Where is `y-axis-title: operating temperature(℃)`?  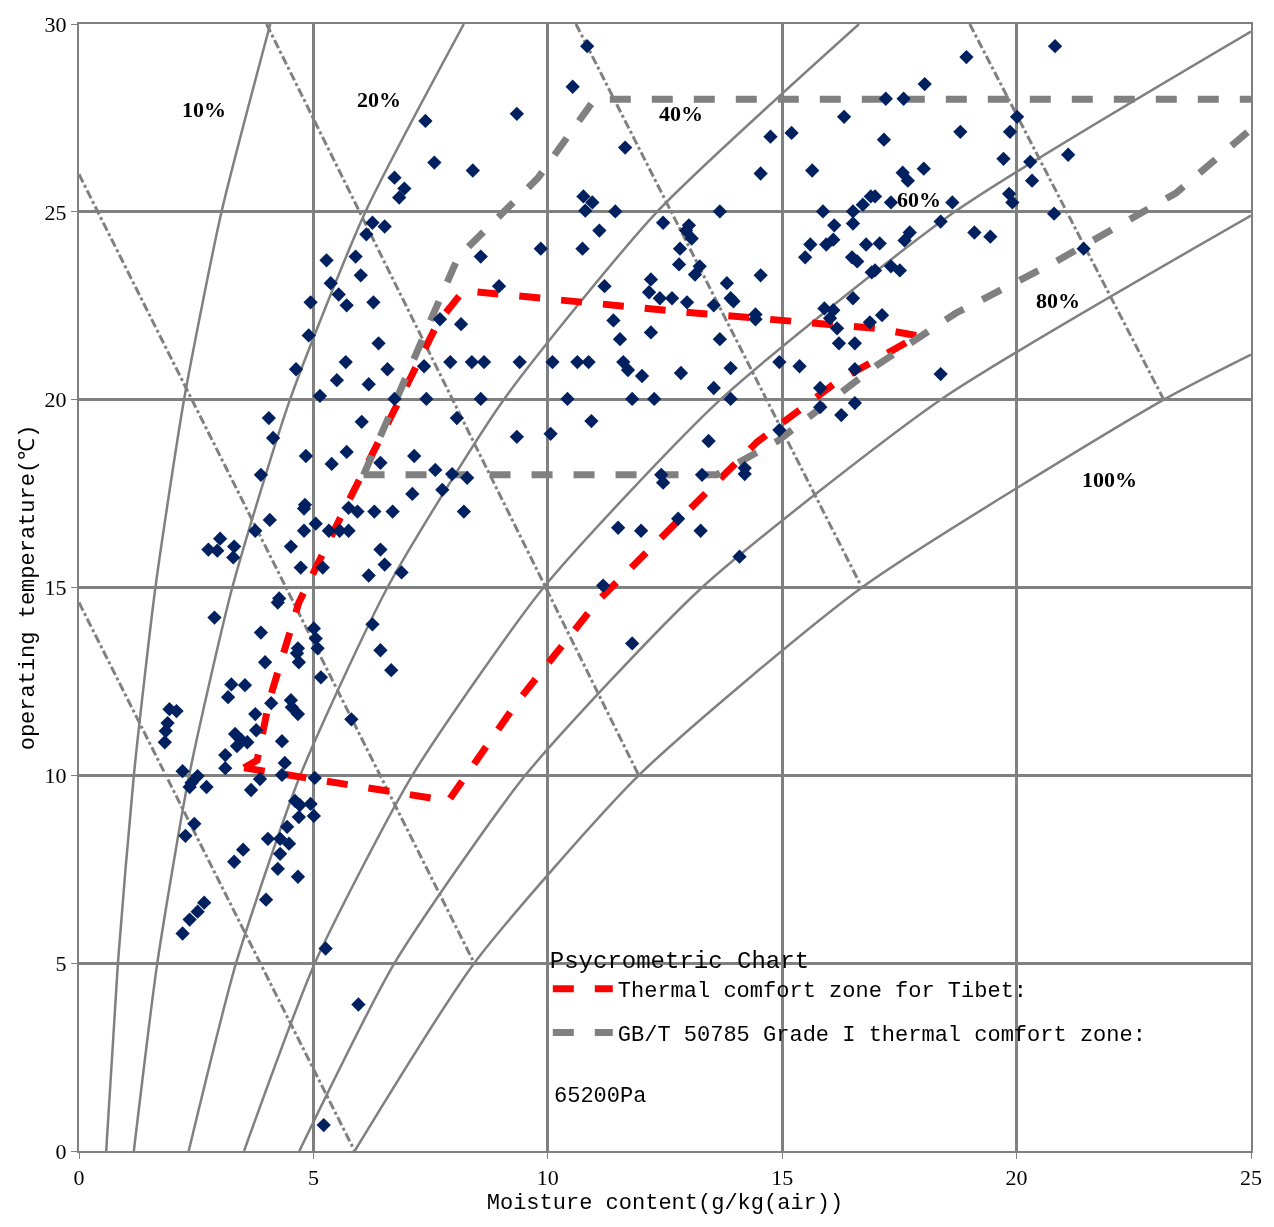 y-axis-title: operating temperature(℃) is located at coordinates (28, 587).